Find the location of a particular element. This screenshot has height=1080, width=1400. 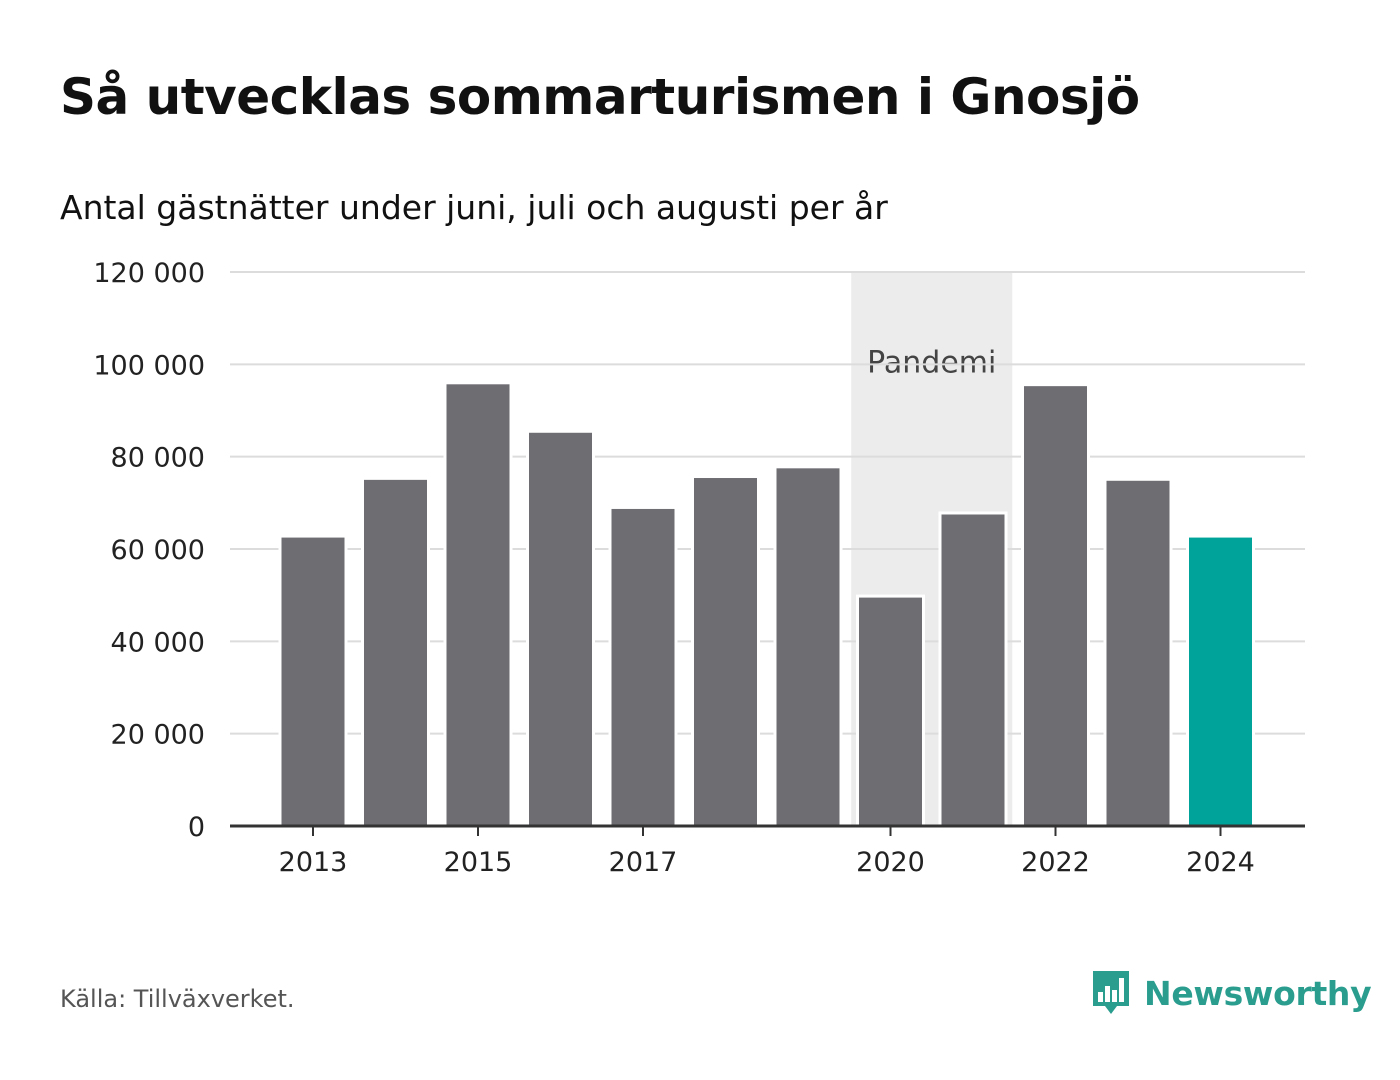

x-tick-label: 2024 is located at coordinates (1220, 862).